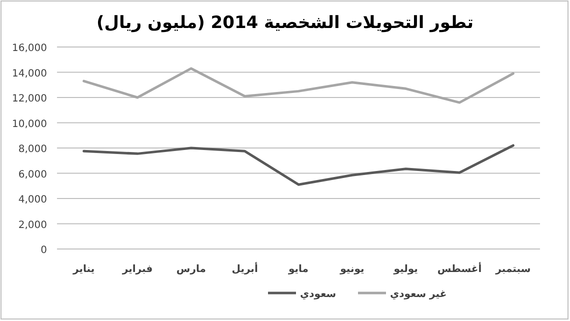 This screenshot has height=321, width=570. What do you see at coordinates (191, 269) in the screenshot?
I see `x-tick-label: مارس` at bounding box center [191, 269].